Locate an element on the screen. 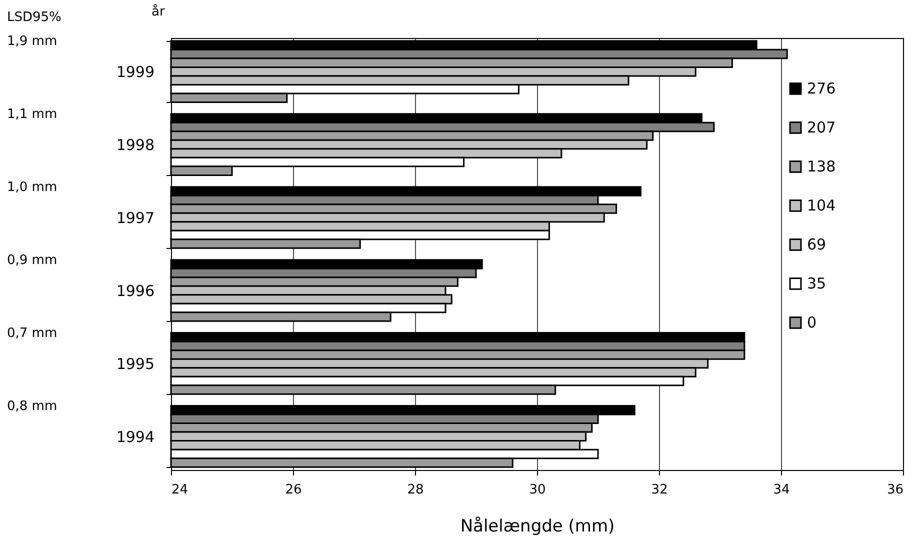 The image size is (918, 547). y-tick-label: 1996 is located at coordinates (135, 291).